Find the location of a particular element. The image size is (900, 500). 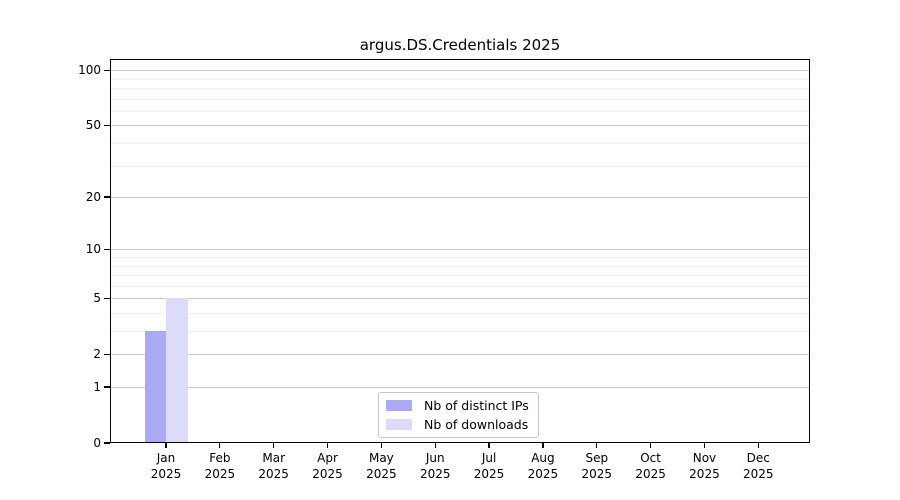

x-tick-month: Jun is located at coordinates (435, 458).